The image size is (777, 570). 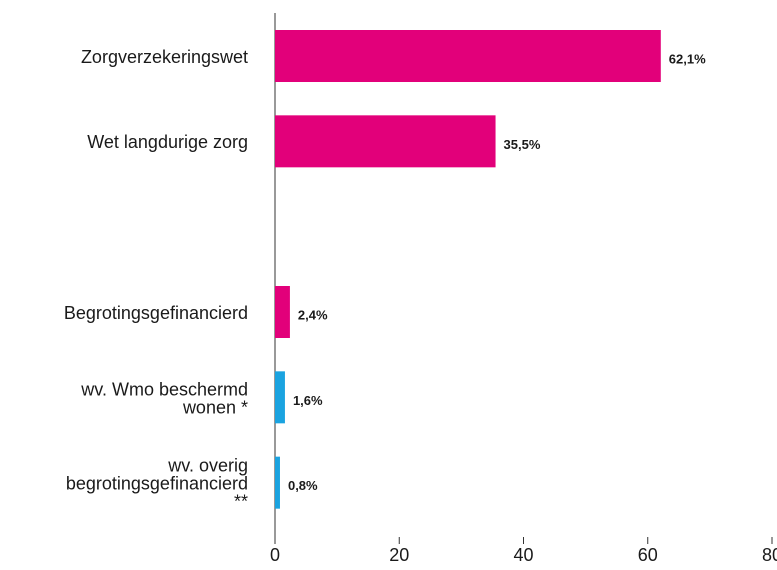 I want to click on x-tick-label: 0, so click(x=275, y=555).